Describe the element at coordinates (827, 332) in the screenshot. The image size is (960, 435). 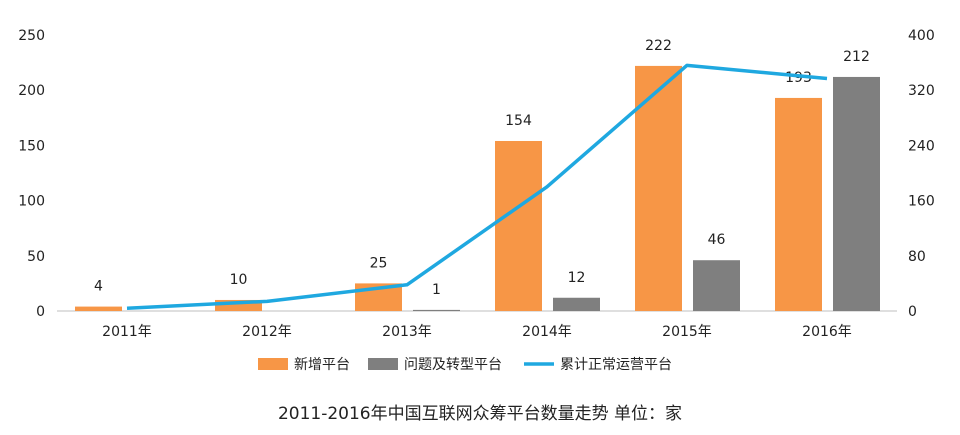
I see `x-tick-label: 2016年` at that location.